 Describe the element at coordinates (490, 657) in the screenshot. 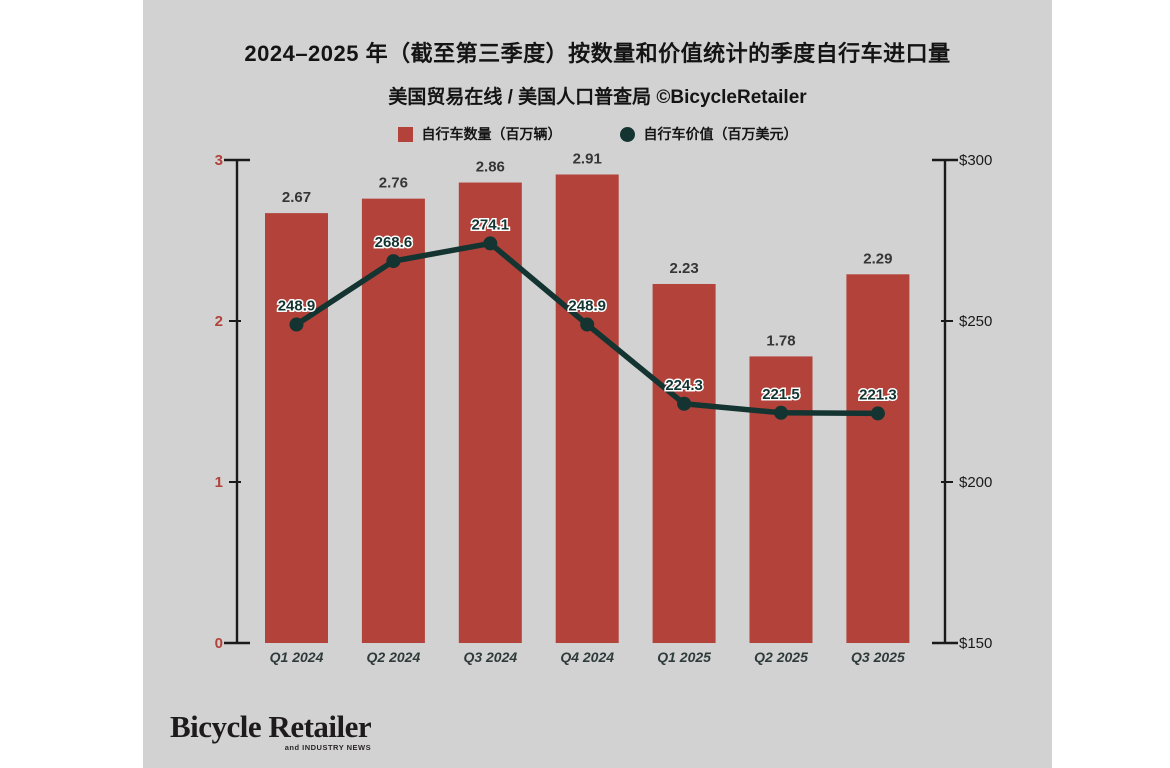

I see `x-axis-label: Q3 2024` at that location.